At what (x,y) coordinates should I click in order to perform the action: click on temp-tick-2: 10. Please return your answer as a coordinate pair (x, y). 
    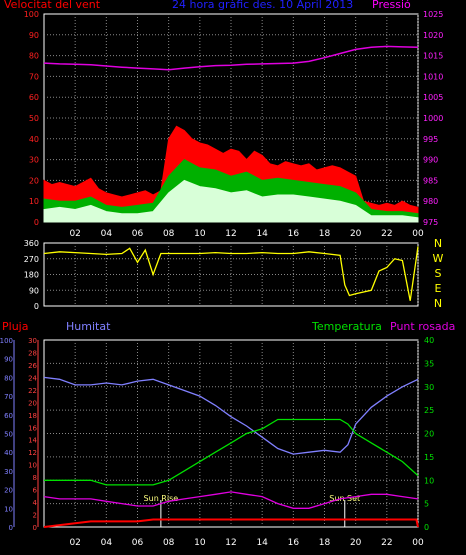
    Looking at the image, I should click on (429, 480).